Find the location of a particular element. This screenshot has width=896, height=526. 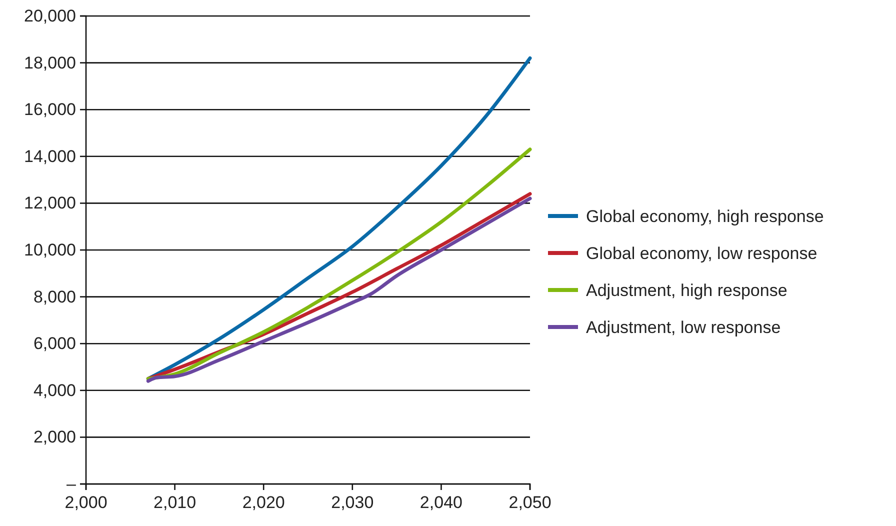

y-tick-label: 12,000 is located at coordinates (50, 203).